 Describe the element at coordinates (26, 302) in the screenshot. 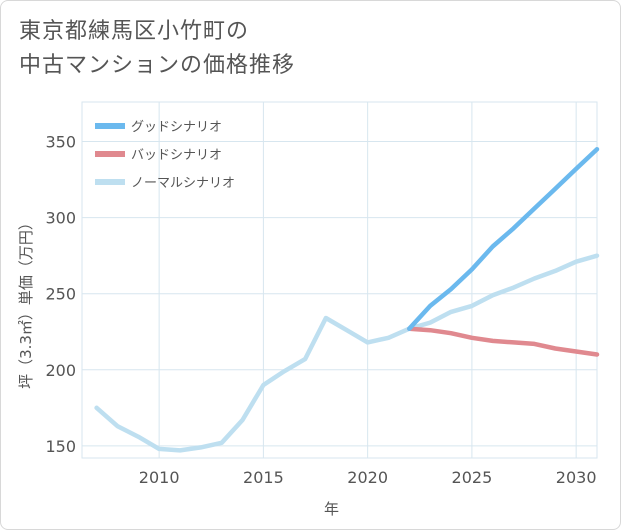

I see `y-axis-label: 坪（3.3㎡）単価（万円）` at that location.